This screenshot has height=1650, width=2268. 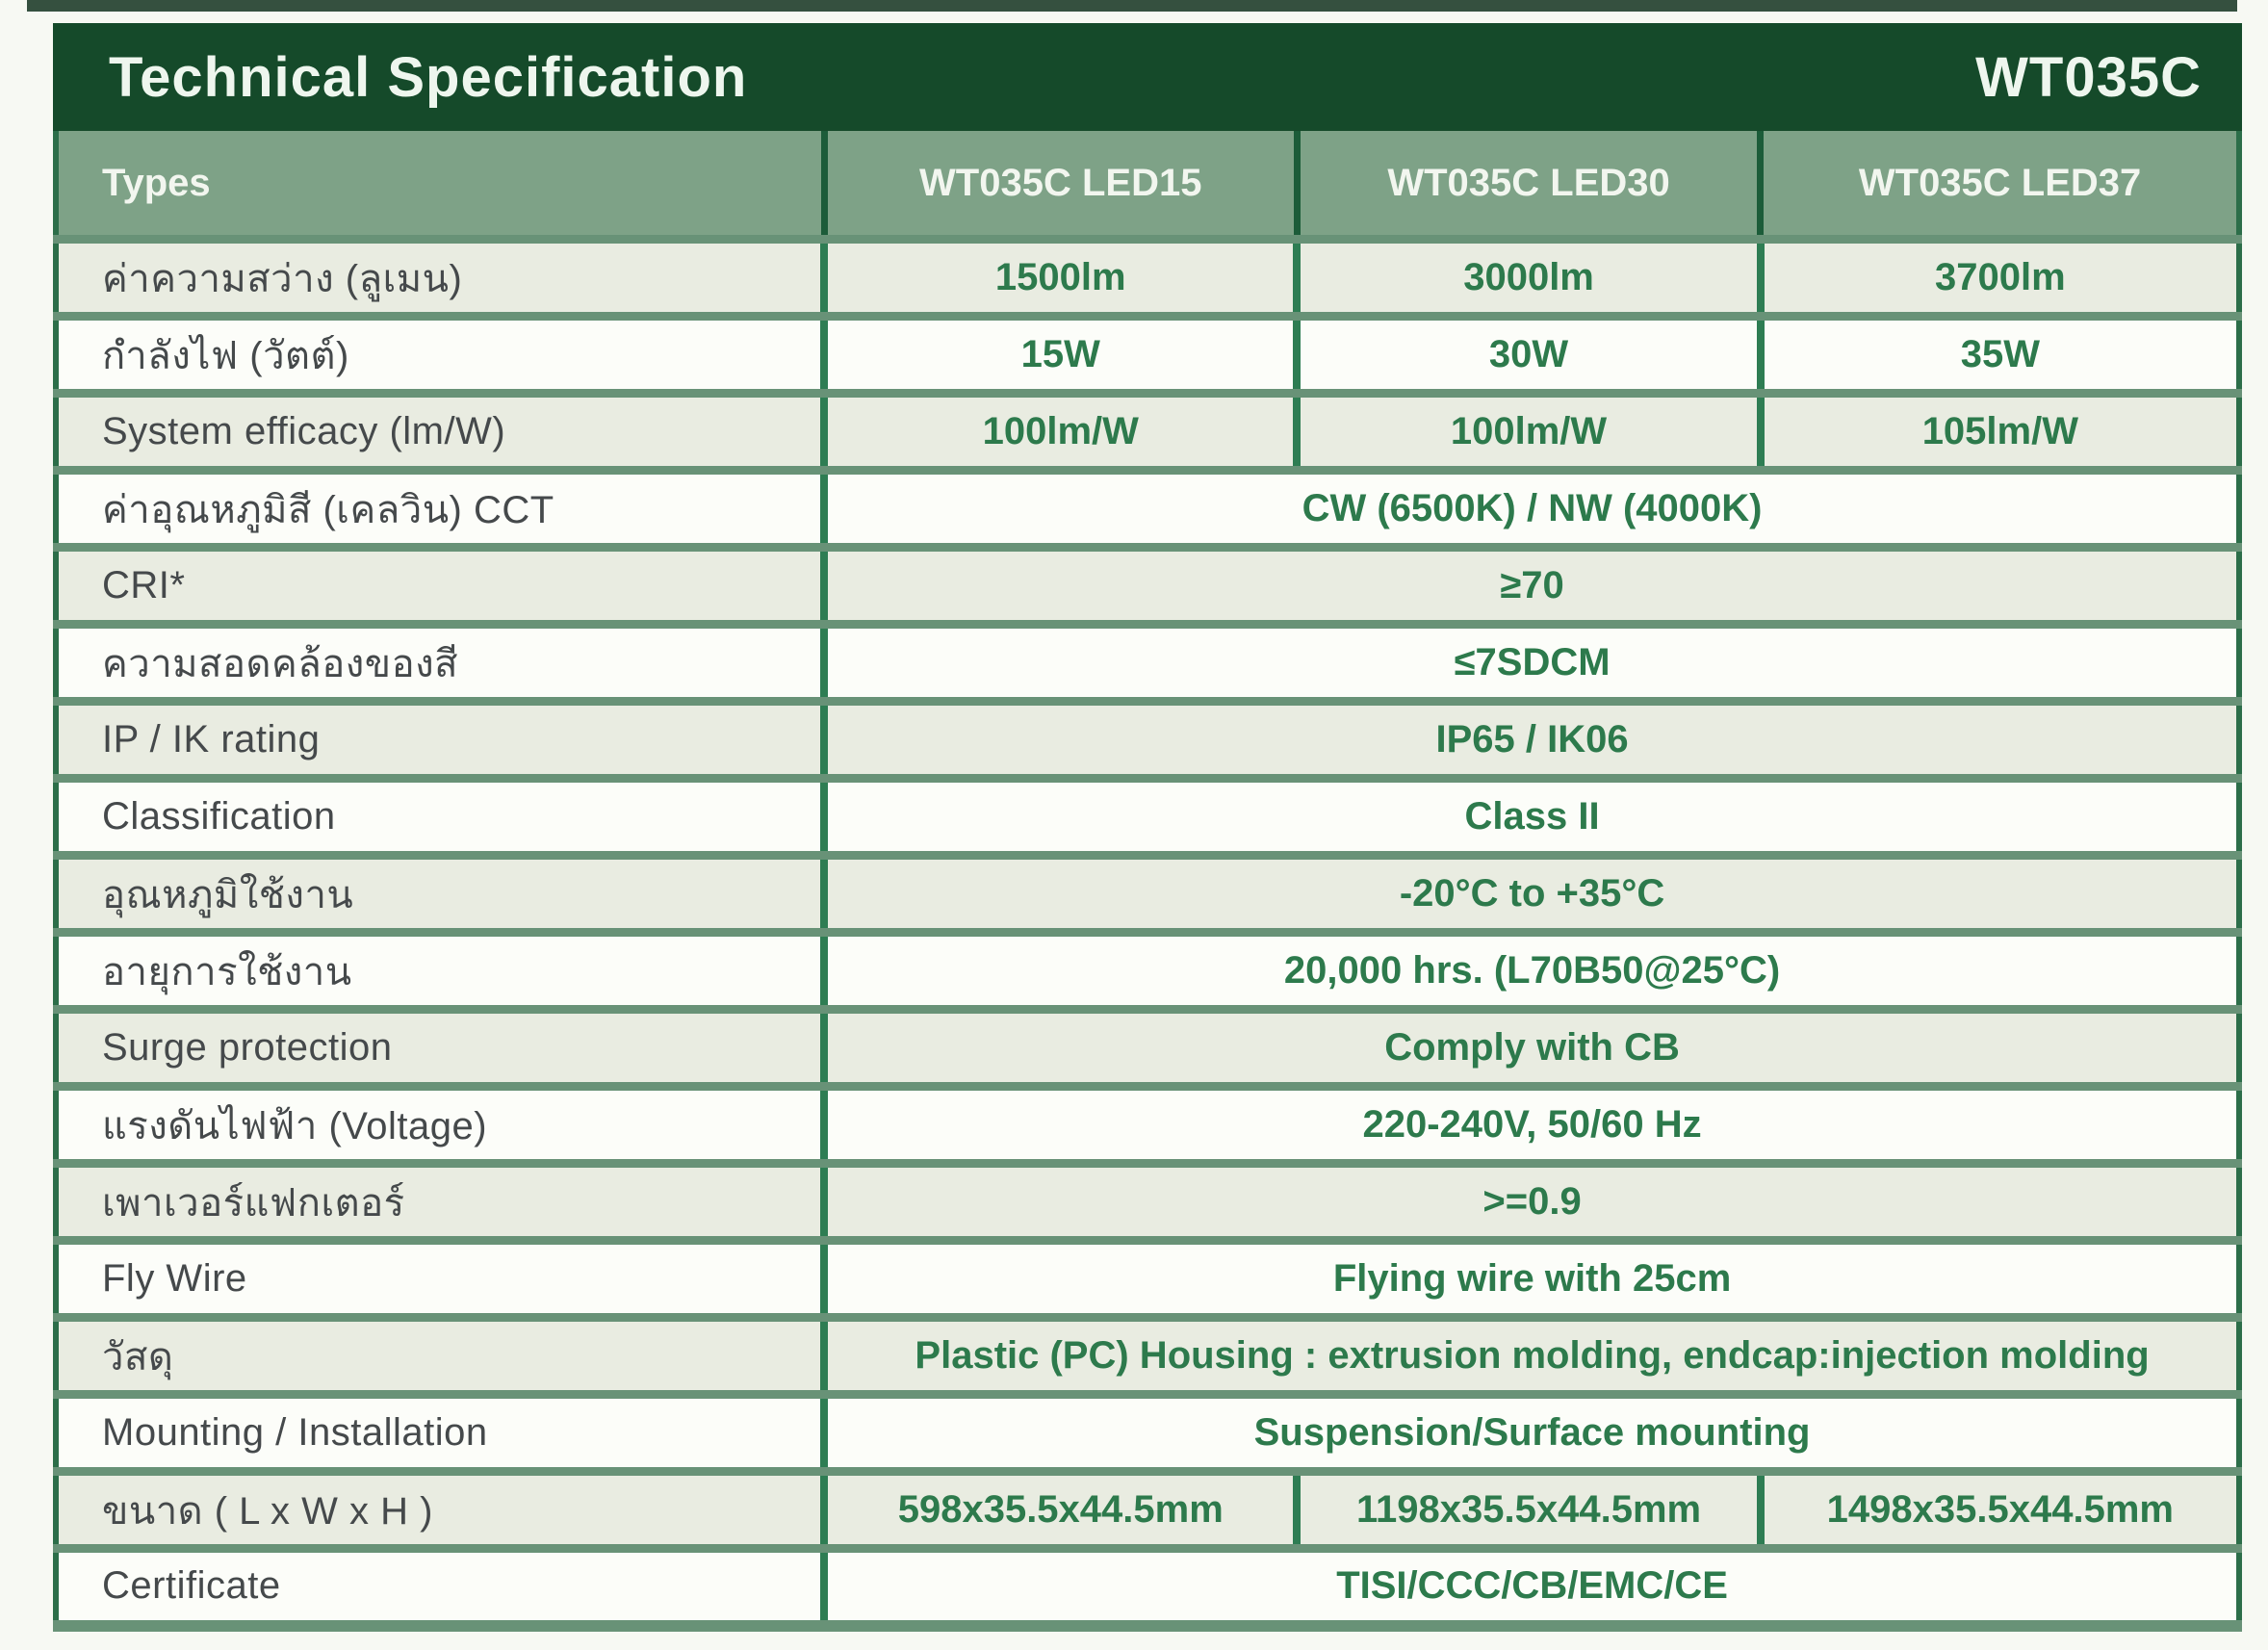 What do you see at coordinates (1530, 1433) in the screenshot?
I see `row-value-spanning: Suspension/Surface mounting` at bounding box center [1530, 1433].